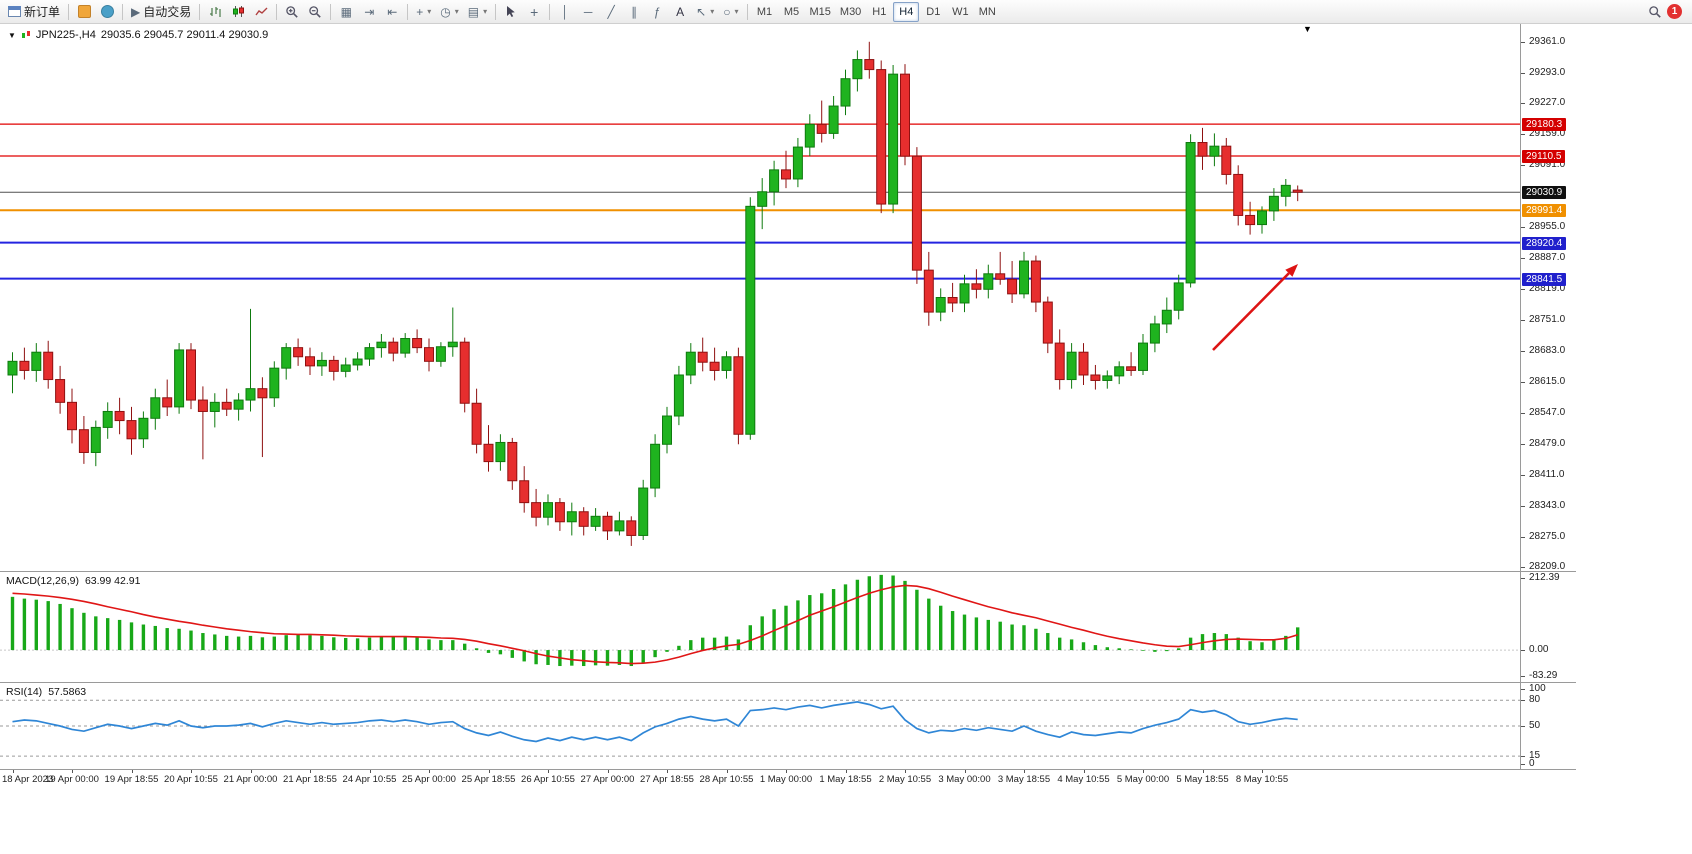 The image size is (1692, 854). What do you see at coordinates (655, 620) in the screenshot?
I see `macd-histogram` at bounding box center [655, 620].